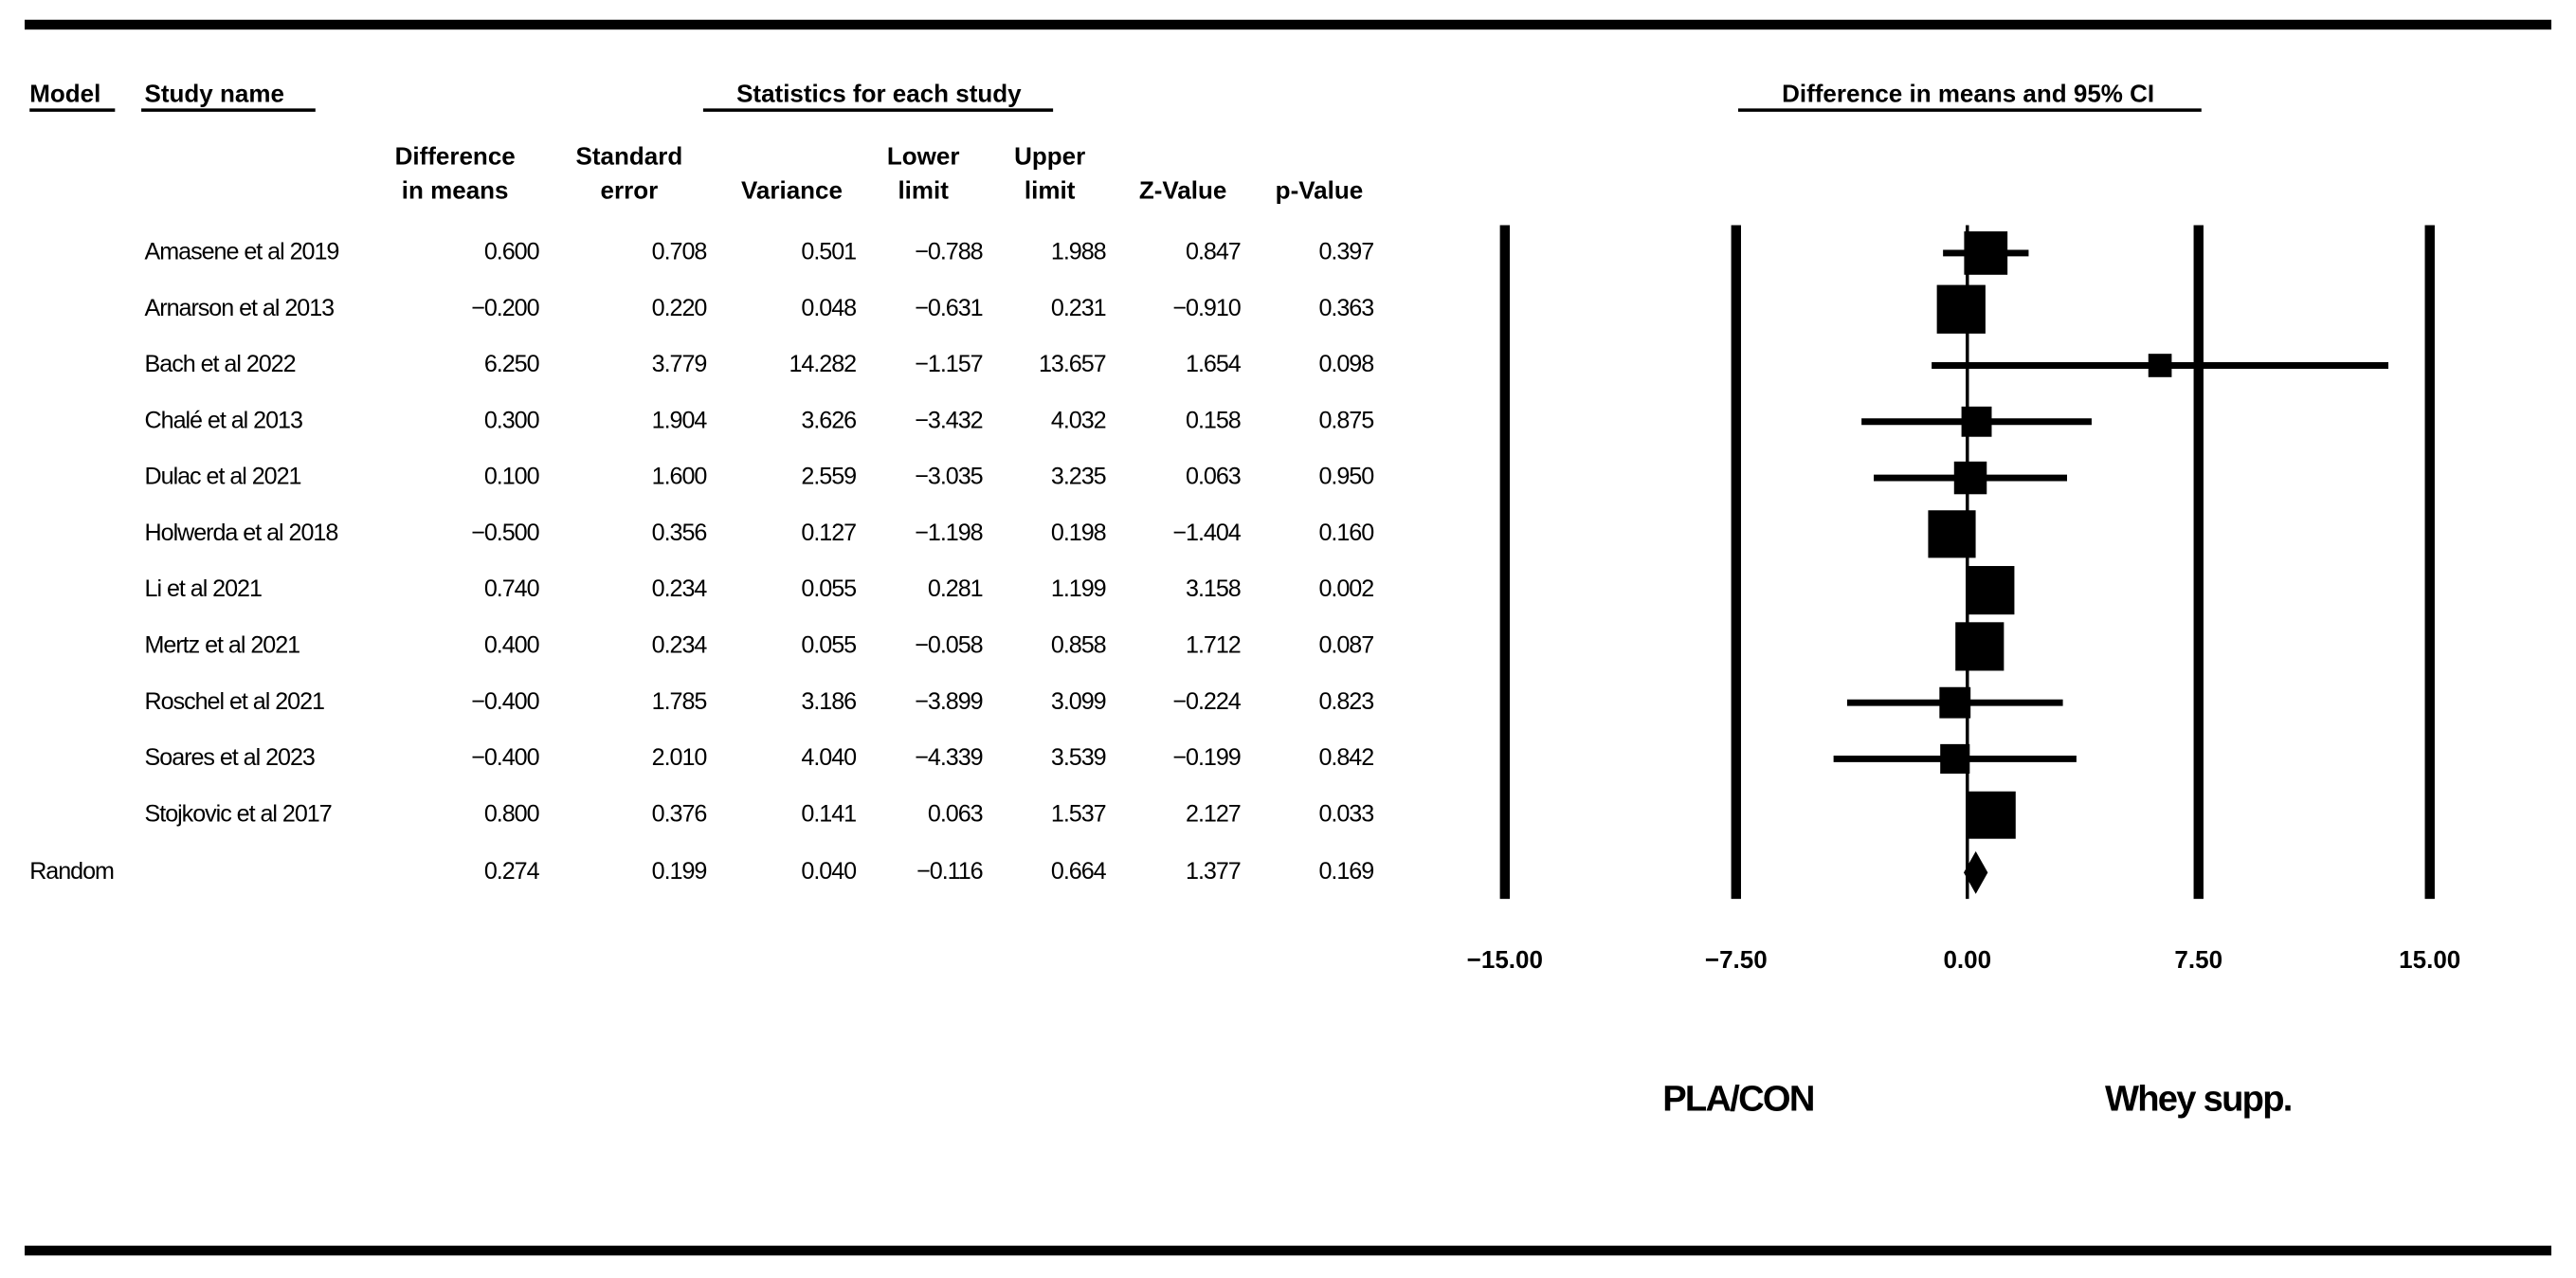 The height and width of the screenshot is (1278, 2576). Describe the element at coordinates (1737, 1098) in the screenshot. I see `left-side-label: PLA/CON` at that location.